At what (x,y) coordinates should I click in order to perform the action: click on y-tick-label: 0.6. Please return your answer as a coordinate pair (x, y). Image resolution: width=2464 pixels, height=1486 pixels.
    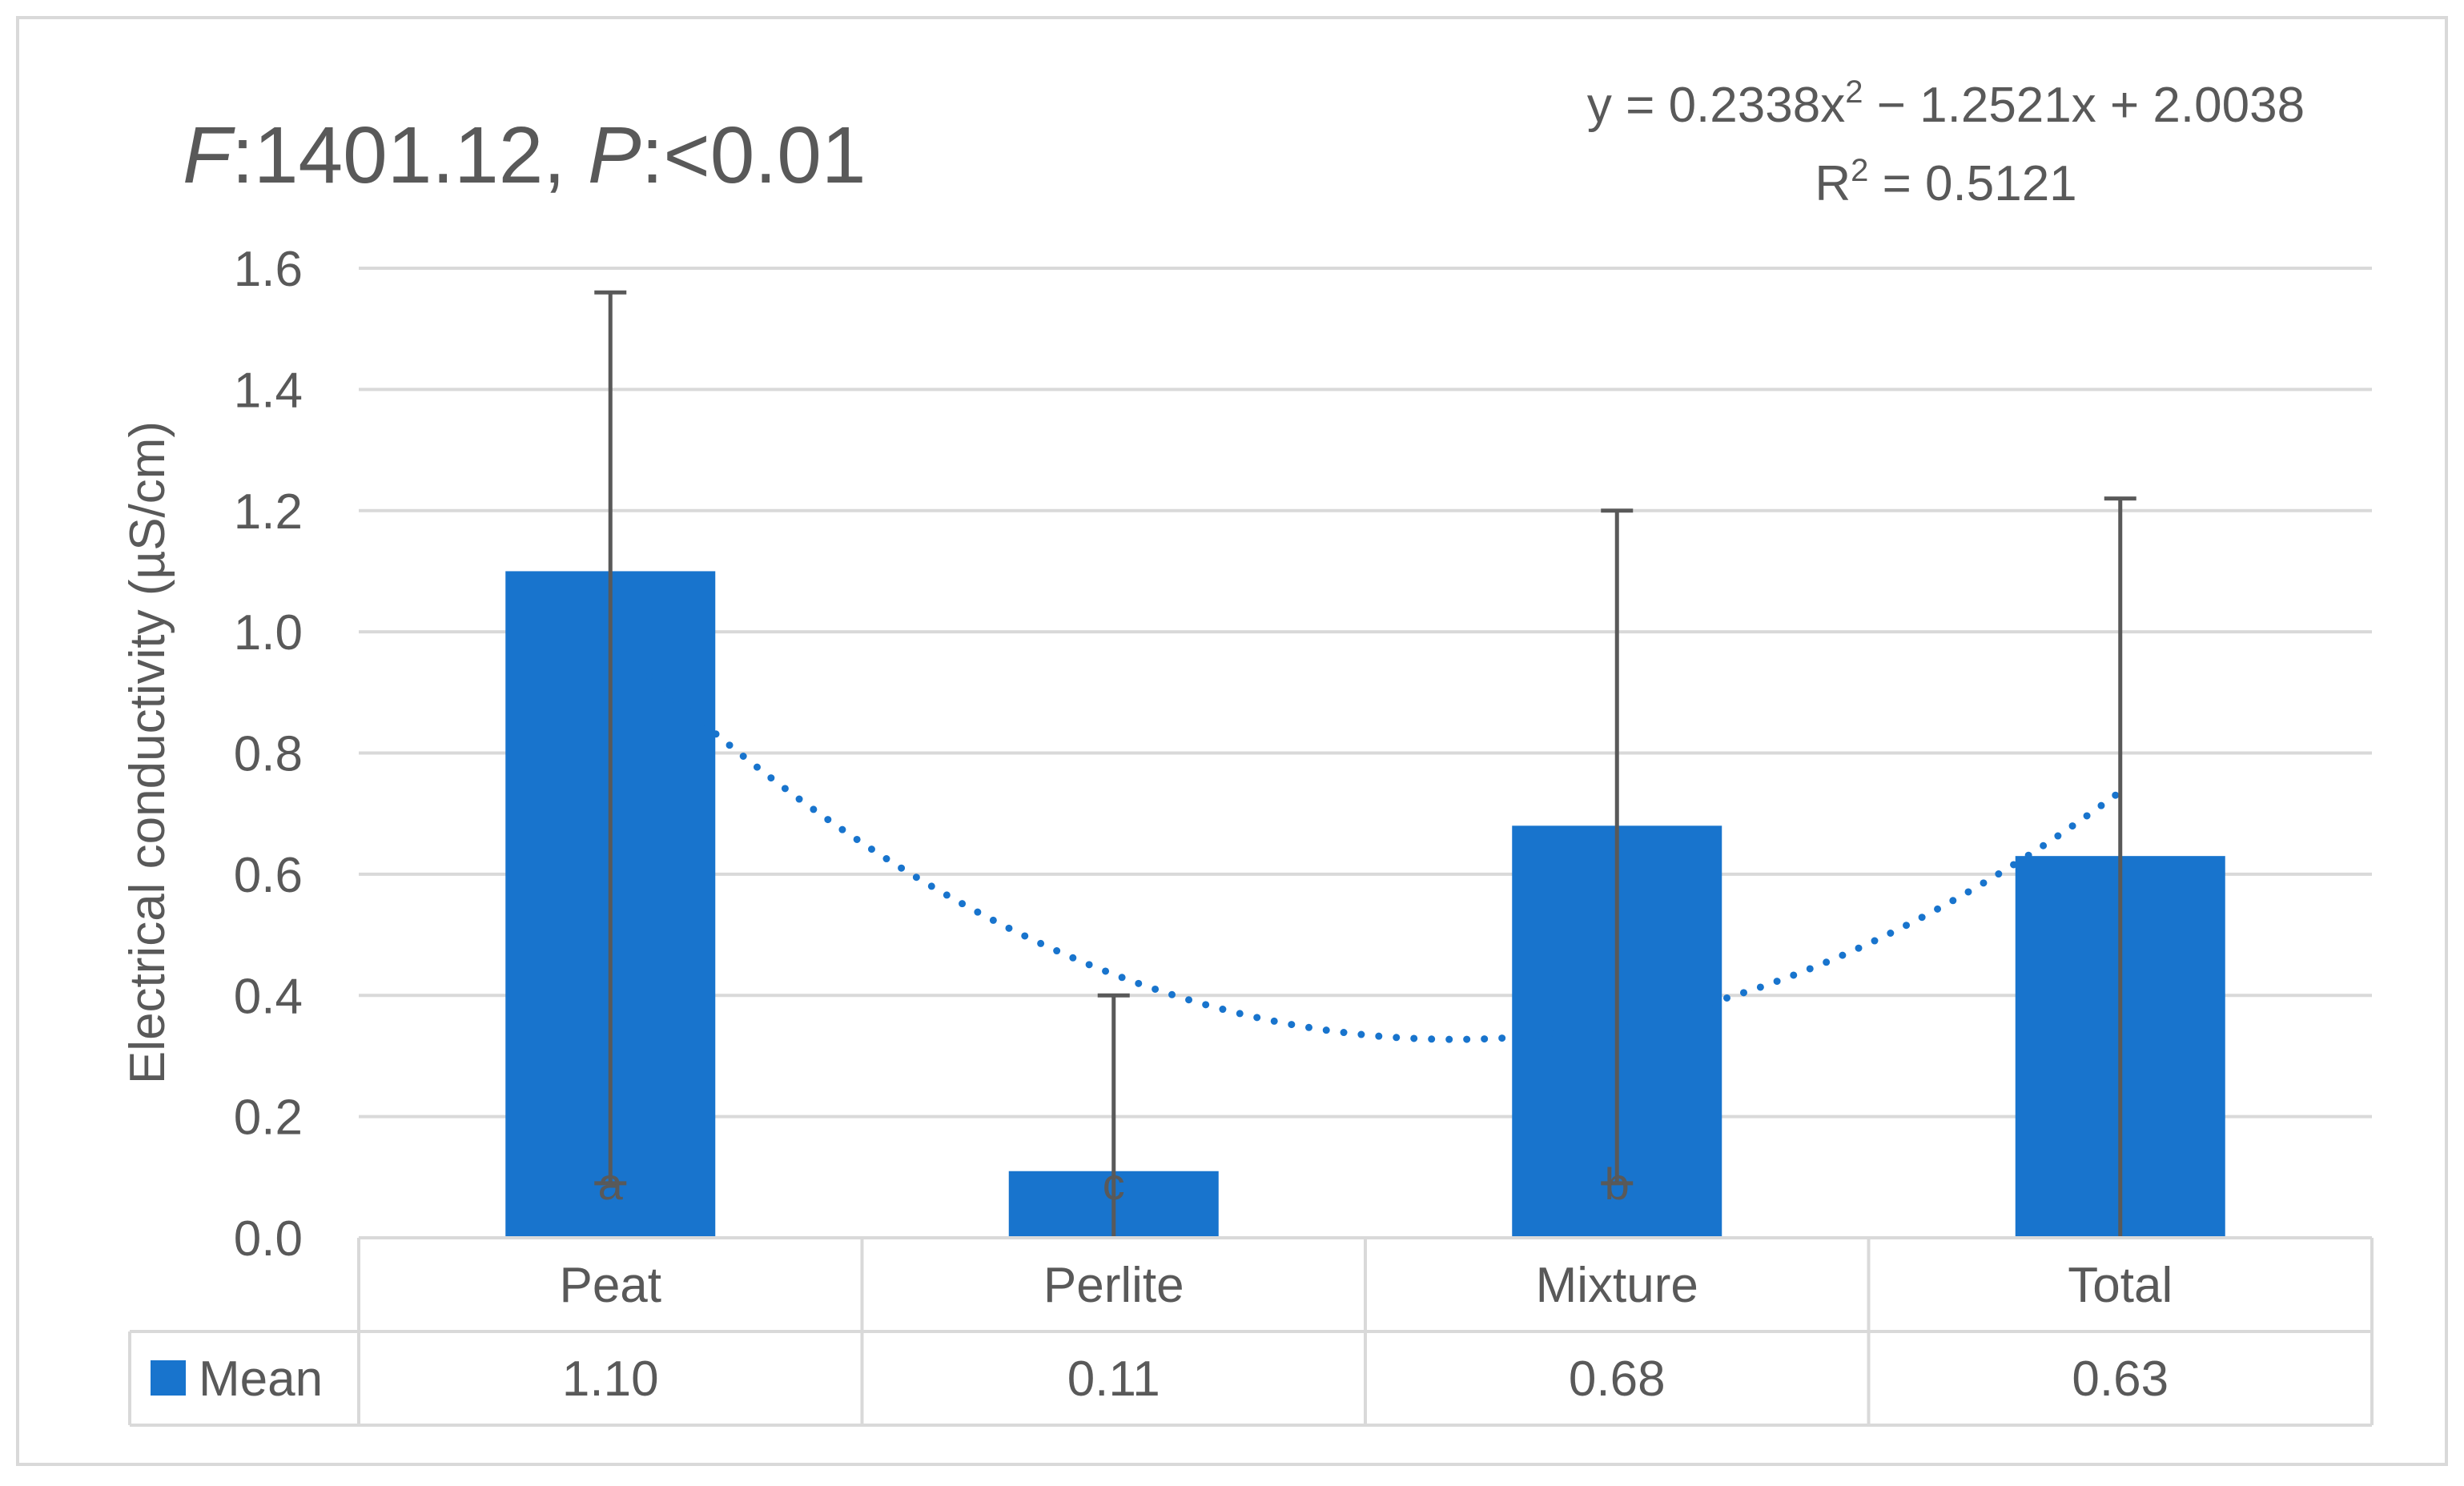
    Looking at the image, I should click on (268, 875).